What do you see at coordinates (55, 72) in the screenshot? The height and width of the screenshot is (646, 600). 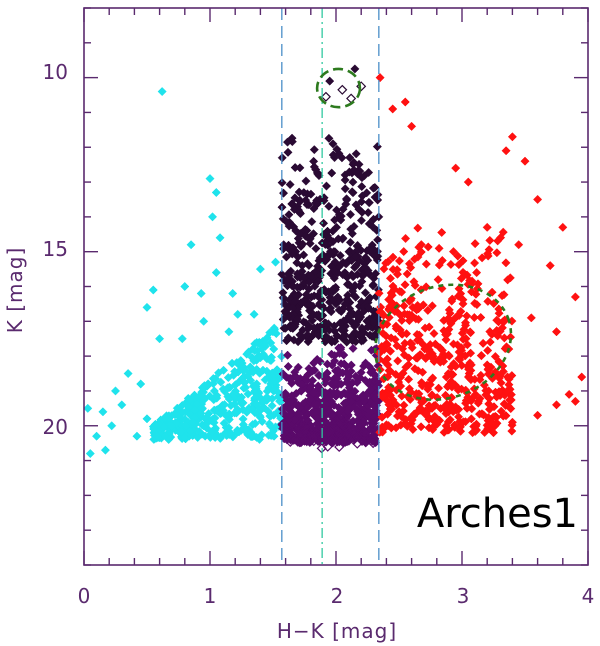 I see `y-tick-label-10: 10` at bounding box center [55, 72].